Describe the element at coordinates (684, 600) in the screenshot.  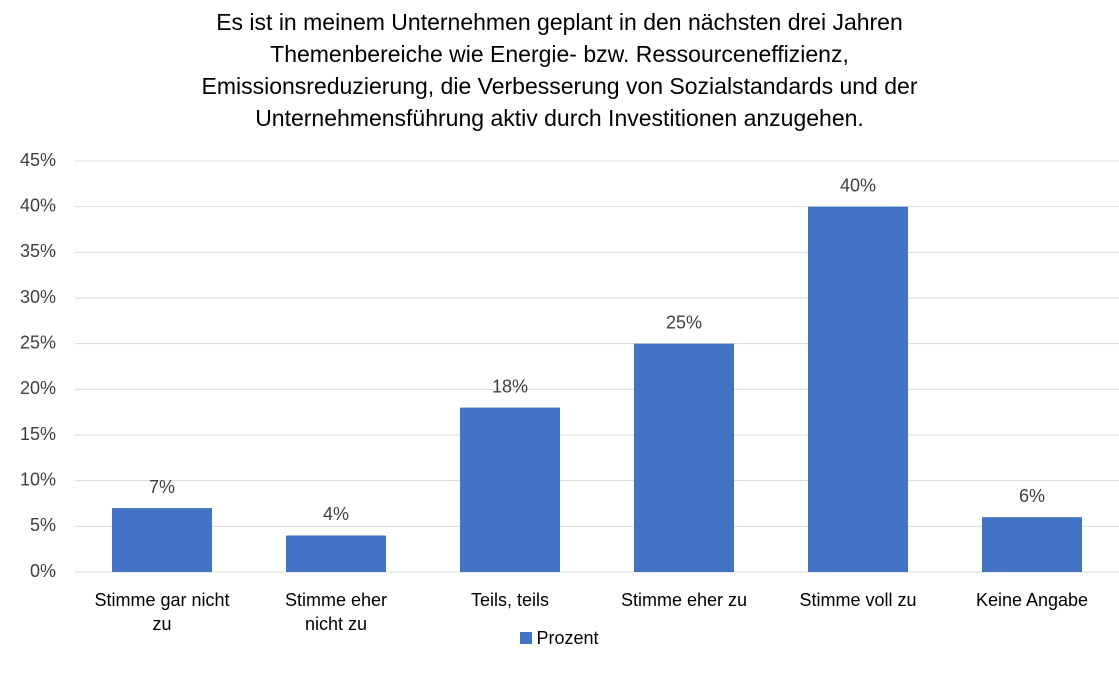
I see `x-tick-label: Stimme eher zu` at that location.